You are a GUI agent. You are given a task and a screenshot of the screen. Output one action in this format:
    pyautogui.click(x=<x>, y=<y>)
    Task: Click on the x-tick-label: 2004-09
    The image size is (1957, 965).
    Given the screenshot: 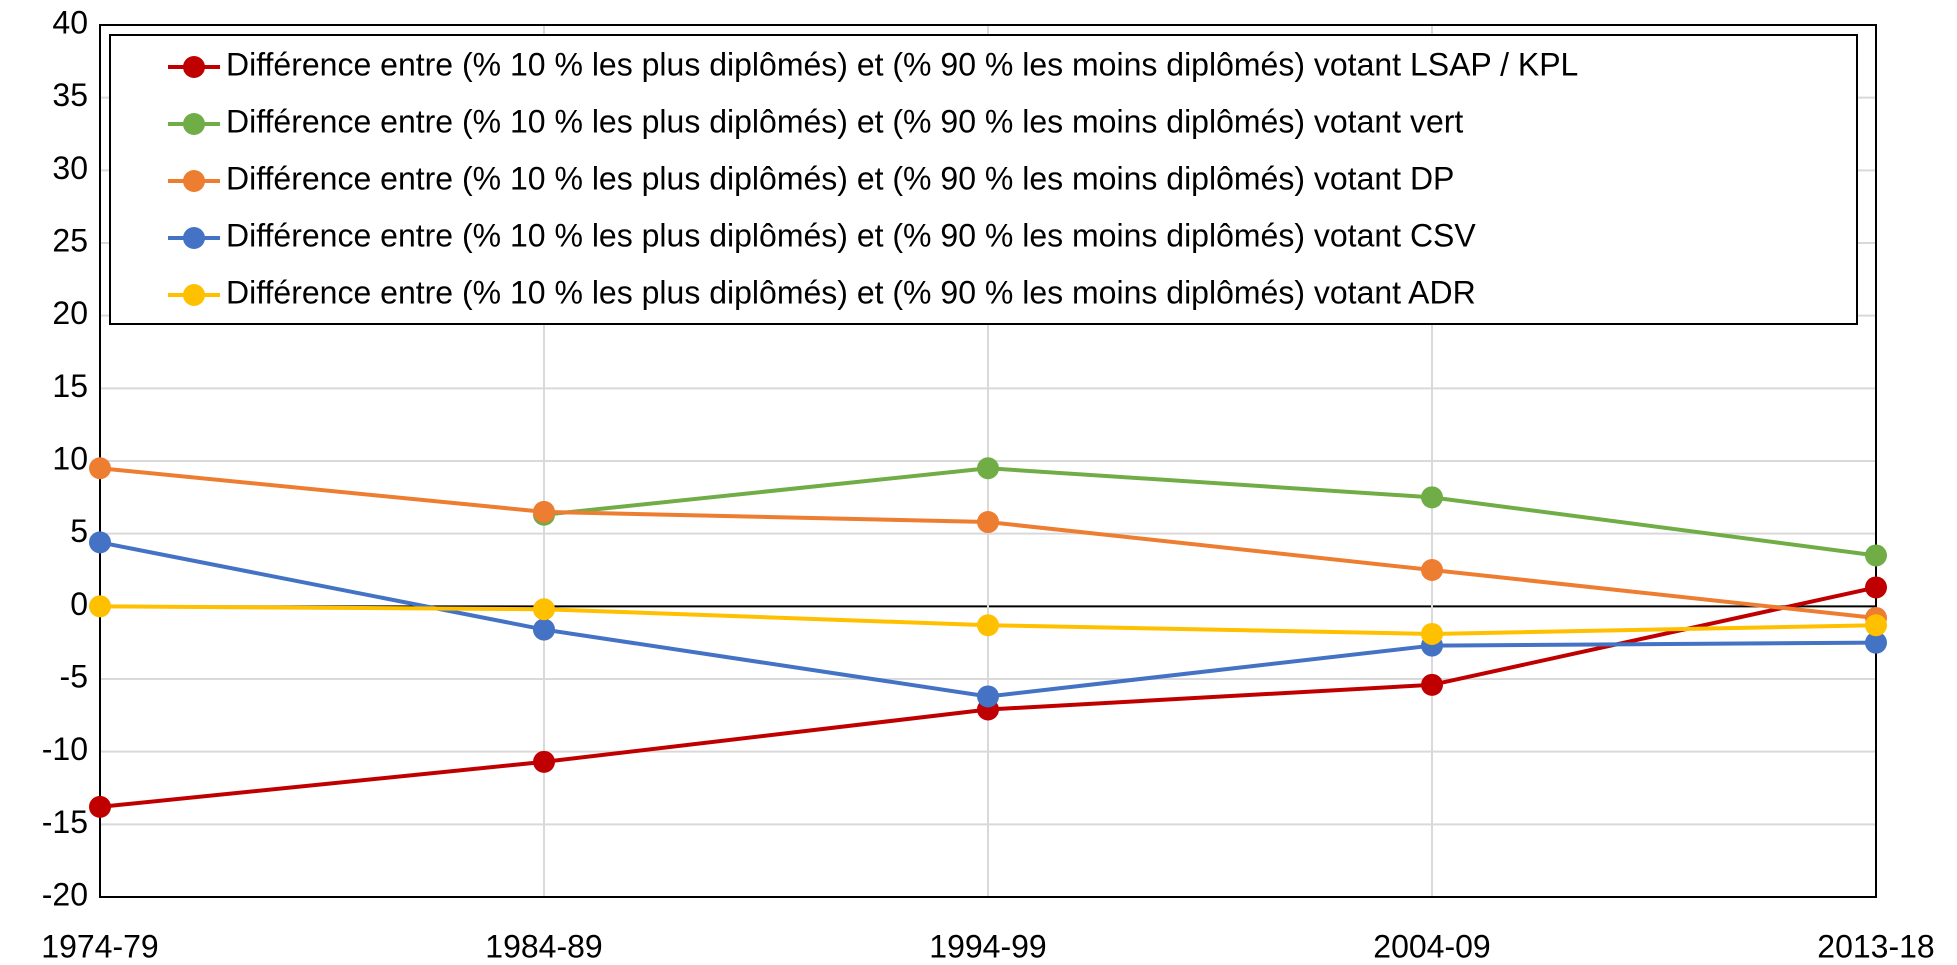 What is the action you would take?
    pyautogui.click(x=1431, y=946)
    